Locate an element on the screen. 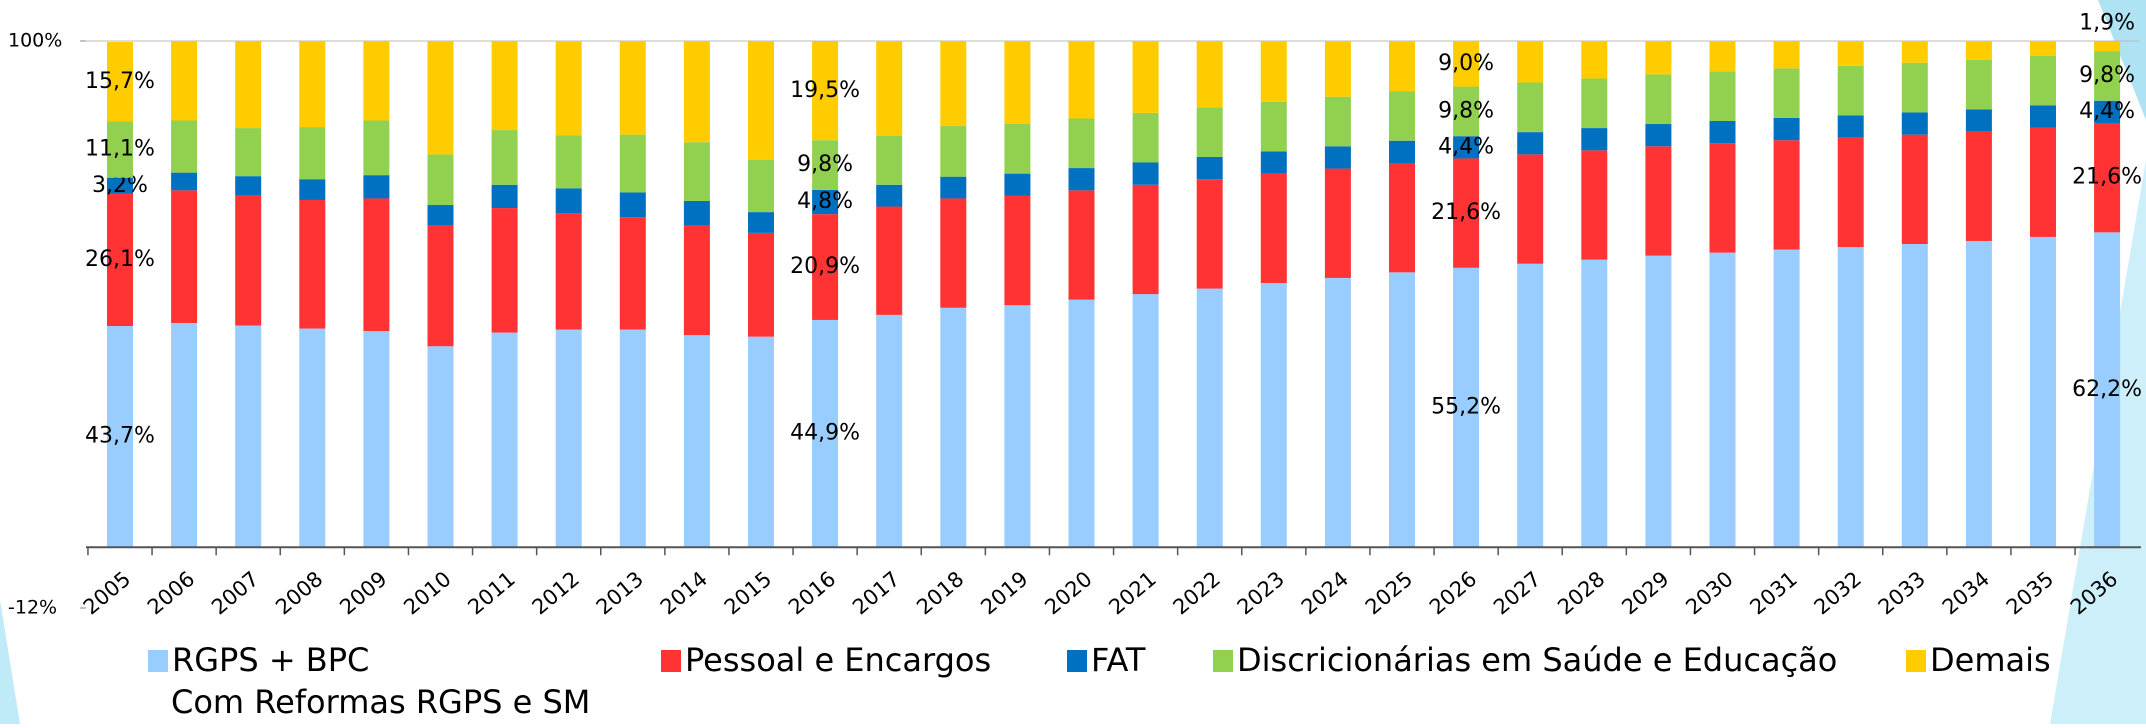 The image size is (2146, 728). x-tick-label: 2032 is located at coordinates (1838, 593).